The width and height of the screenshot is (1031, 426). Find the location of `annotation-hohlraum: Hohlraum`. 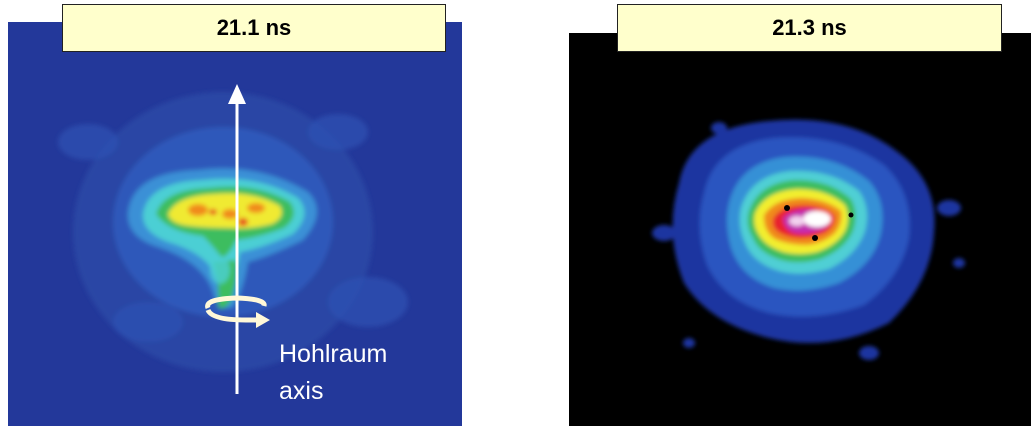

annotation-hohlraum: Hohlraum is located at coordinates (333, 354).